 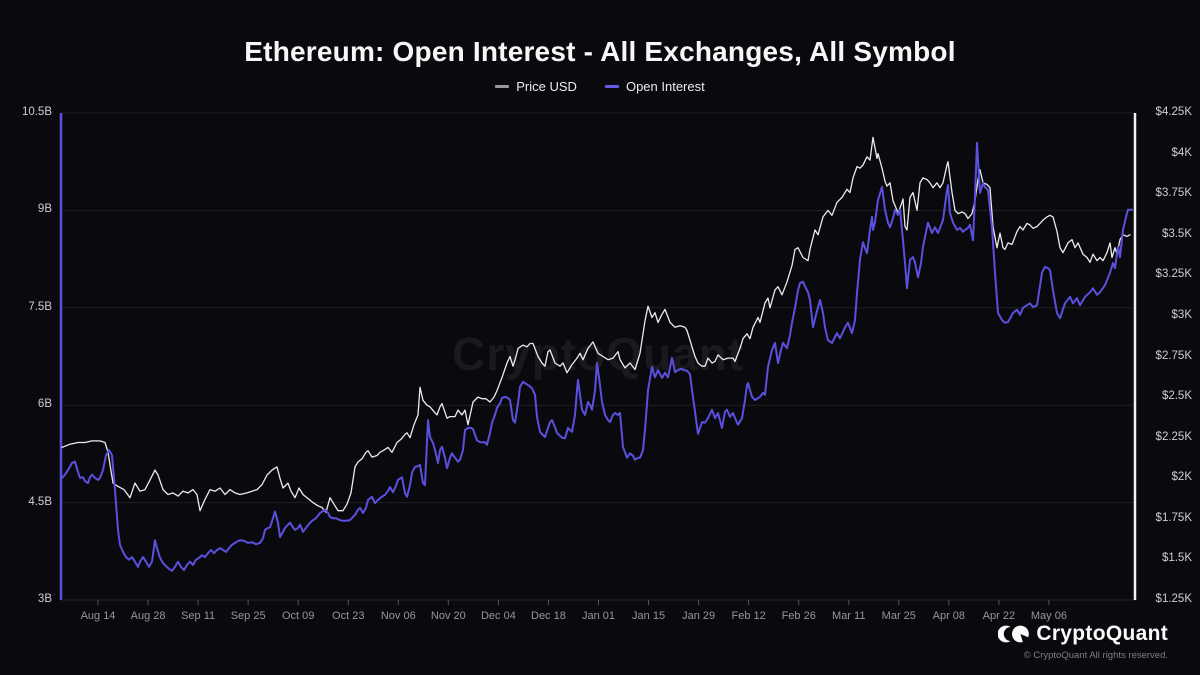 What do you see at coordinates (949, 616) in the screenshot?
I see `x-axis-label: Apr 08` at bounding box center [949, 616].